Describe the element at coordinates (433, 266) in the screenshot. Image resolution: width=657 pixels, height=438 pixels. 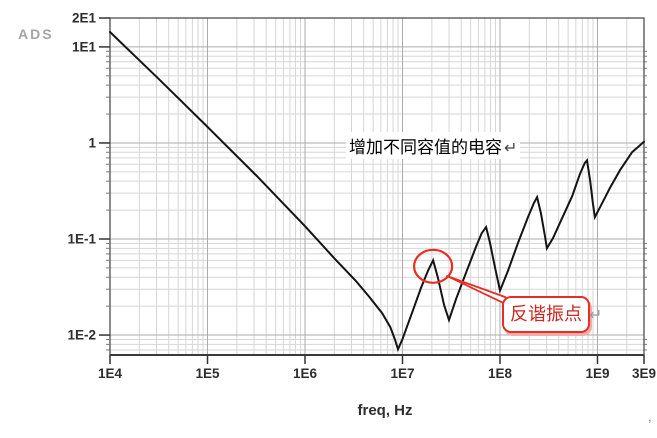
I see `antiresonance-circle` at that location.